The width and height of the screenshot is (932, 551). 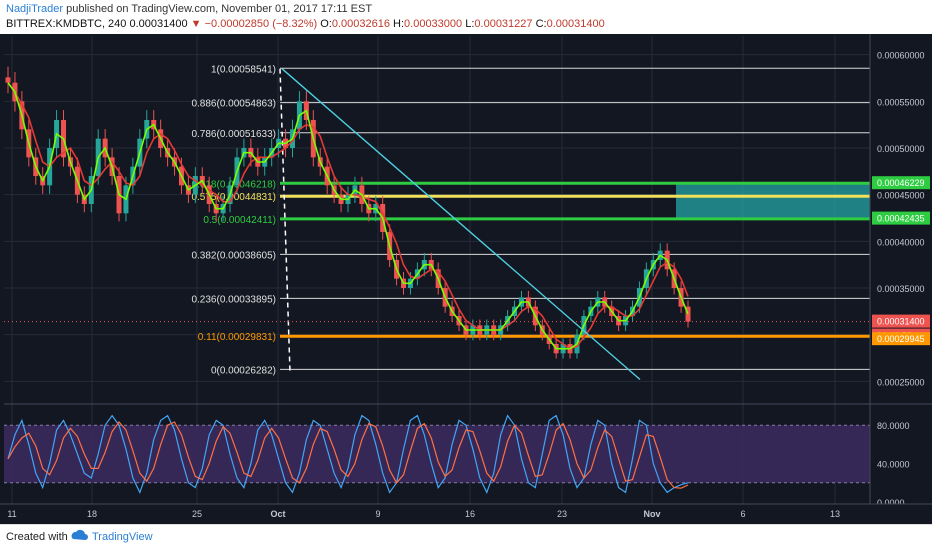 I want to click on price-tick-label: 0.00060000, so click(x=901, y=56).